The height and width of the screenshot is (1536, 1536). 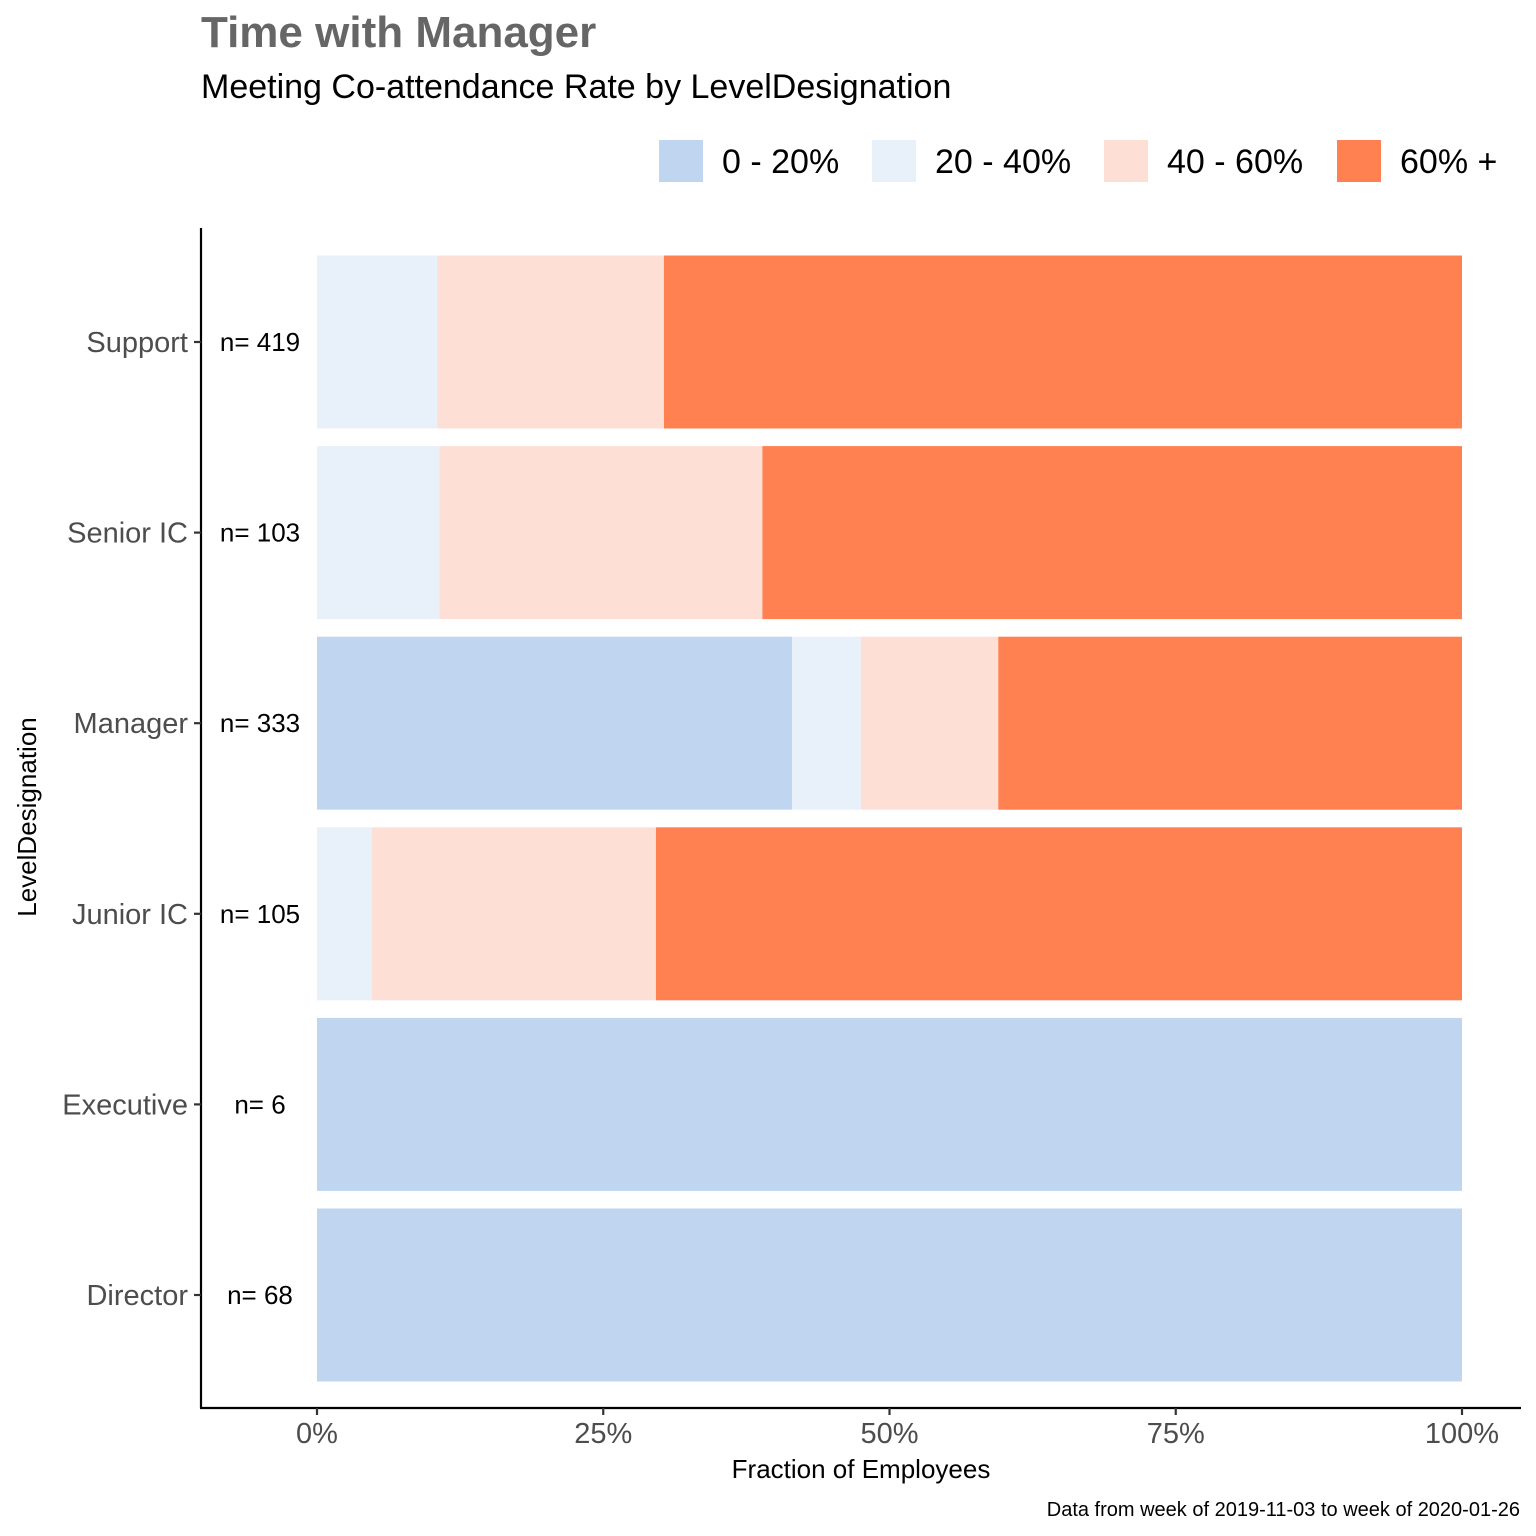 What do you see at coordinates (1078, 161) in the screenshot?
I see `legend: 0 - 20% 20 - 40% 40 - 60% 60% +` at bounding box center [1078, 161].